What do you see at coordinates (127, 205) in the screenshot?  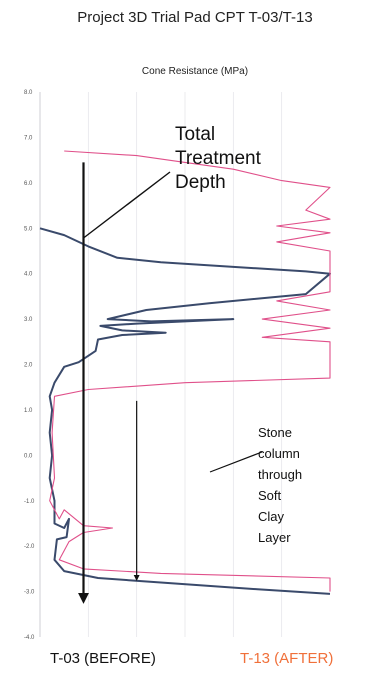 I see `total-treatment-leader` at bounding box center [127, 205].